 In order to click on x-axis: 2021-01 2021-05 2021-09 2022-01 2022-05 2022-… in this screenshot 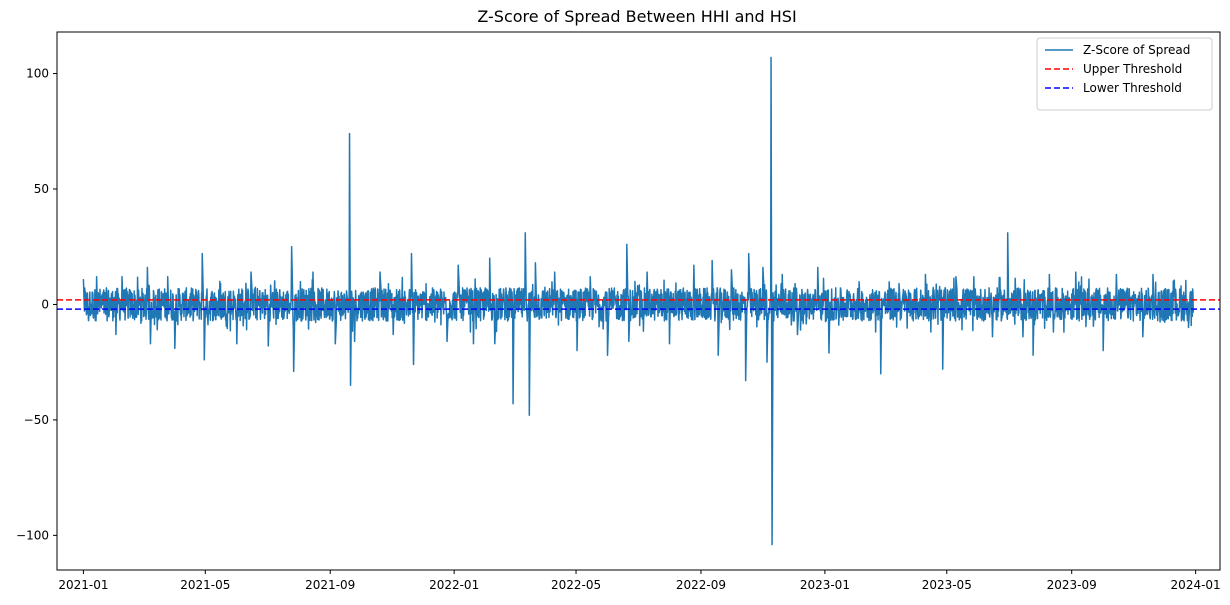, I will do `click(639, 581)`.